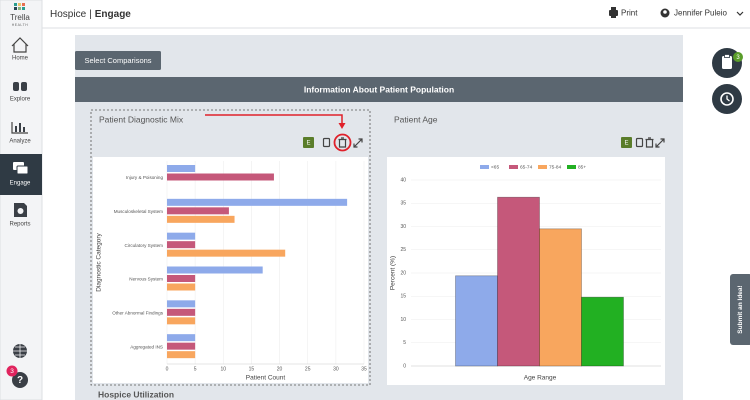 The image size is (750, 400). What do you see at coordinates (21, 174) in the screenshot?
I see `nav-engage: Engage` at bounding box center [21, 174].